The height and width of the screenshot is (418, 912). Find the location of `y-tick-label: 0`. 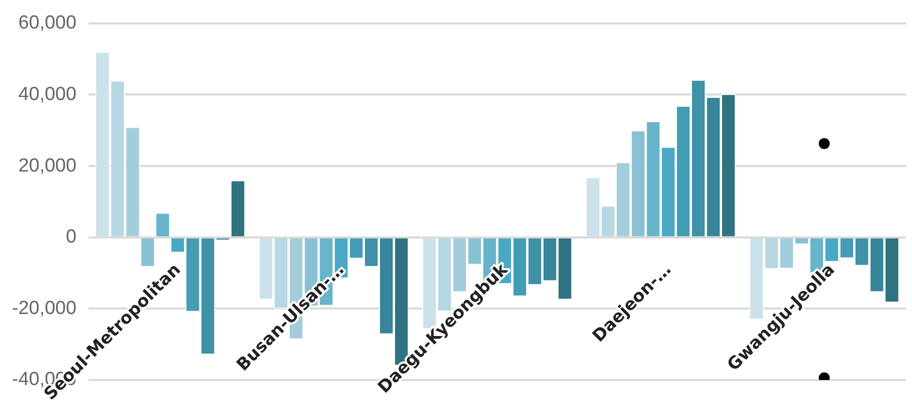

y-tick-label: 0 is located at coordinates (71, 237).